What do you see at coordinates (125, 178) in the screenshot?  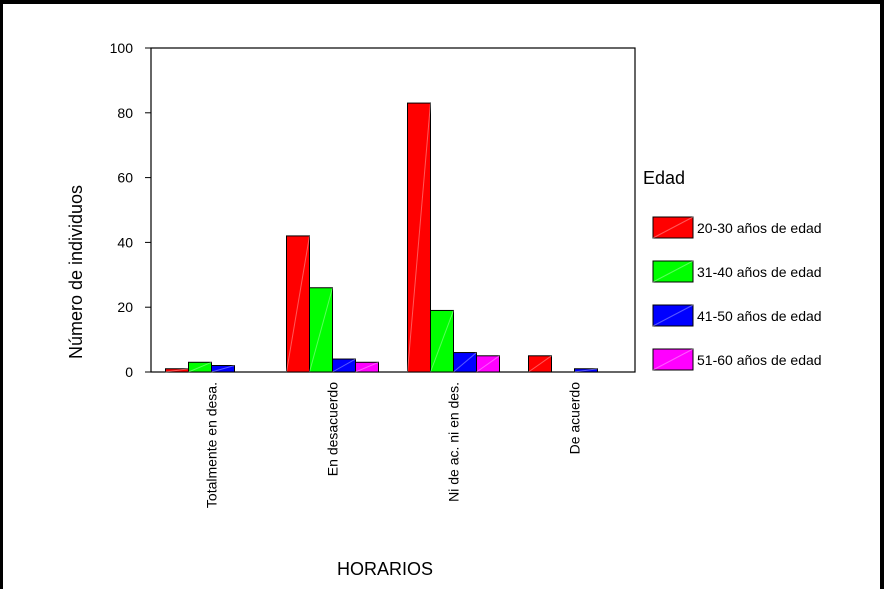 I see `y-tick-label: 60` at bounding box center [125, 178].